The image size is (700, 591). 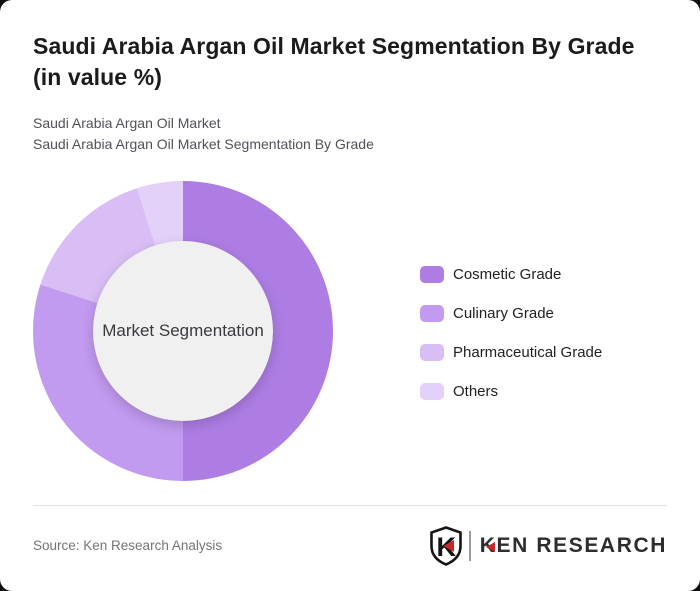 What do you see at coordinates (507, 274) in the screenshot?
I see `legend-label: Cosmetic Grade` at bounding box center [507, 274].